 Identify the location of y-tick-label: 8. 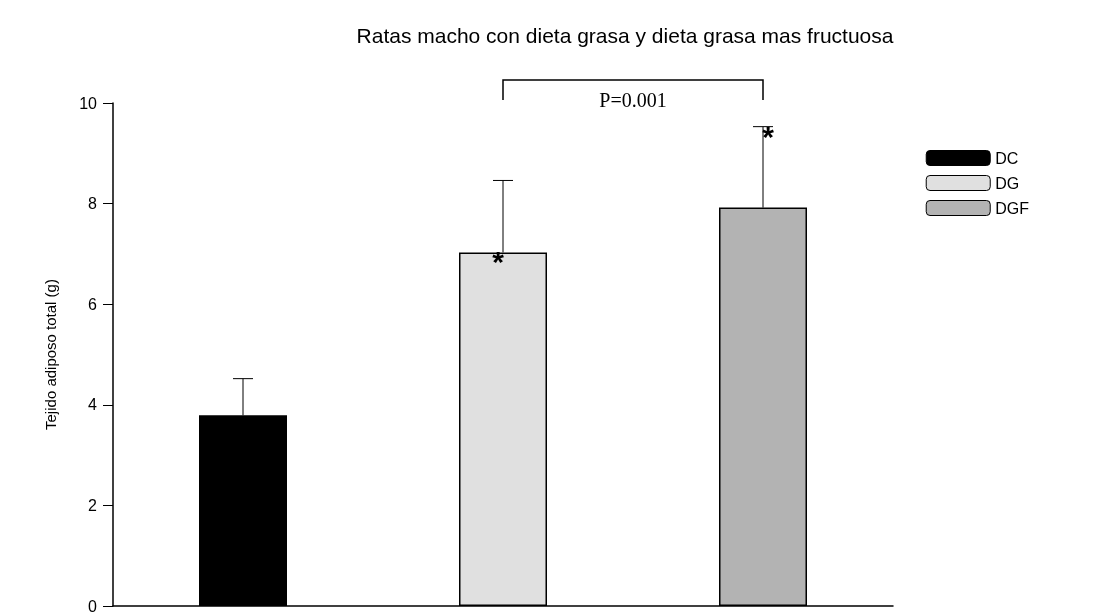
(93, 204).